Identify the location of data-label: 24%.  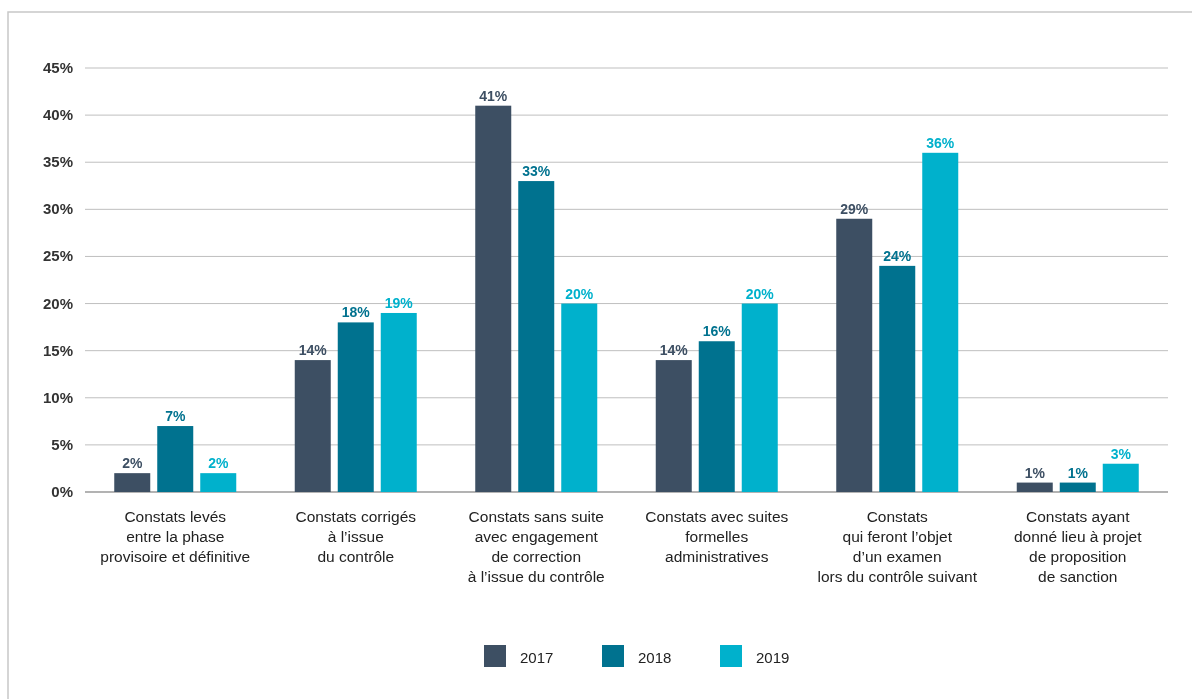
(897, 255).